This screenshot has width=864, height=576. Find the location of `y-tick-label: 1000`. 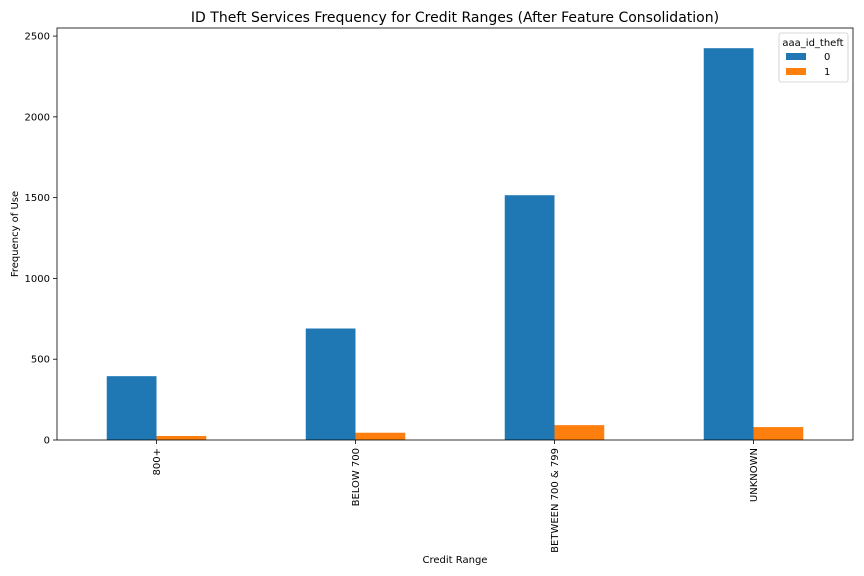

y-tick-label: 1000 is located at coordinates (37, 279).